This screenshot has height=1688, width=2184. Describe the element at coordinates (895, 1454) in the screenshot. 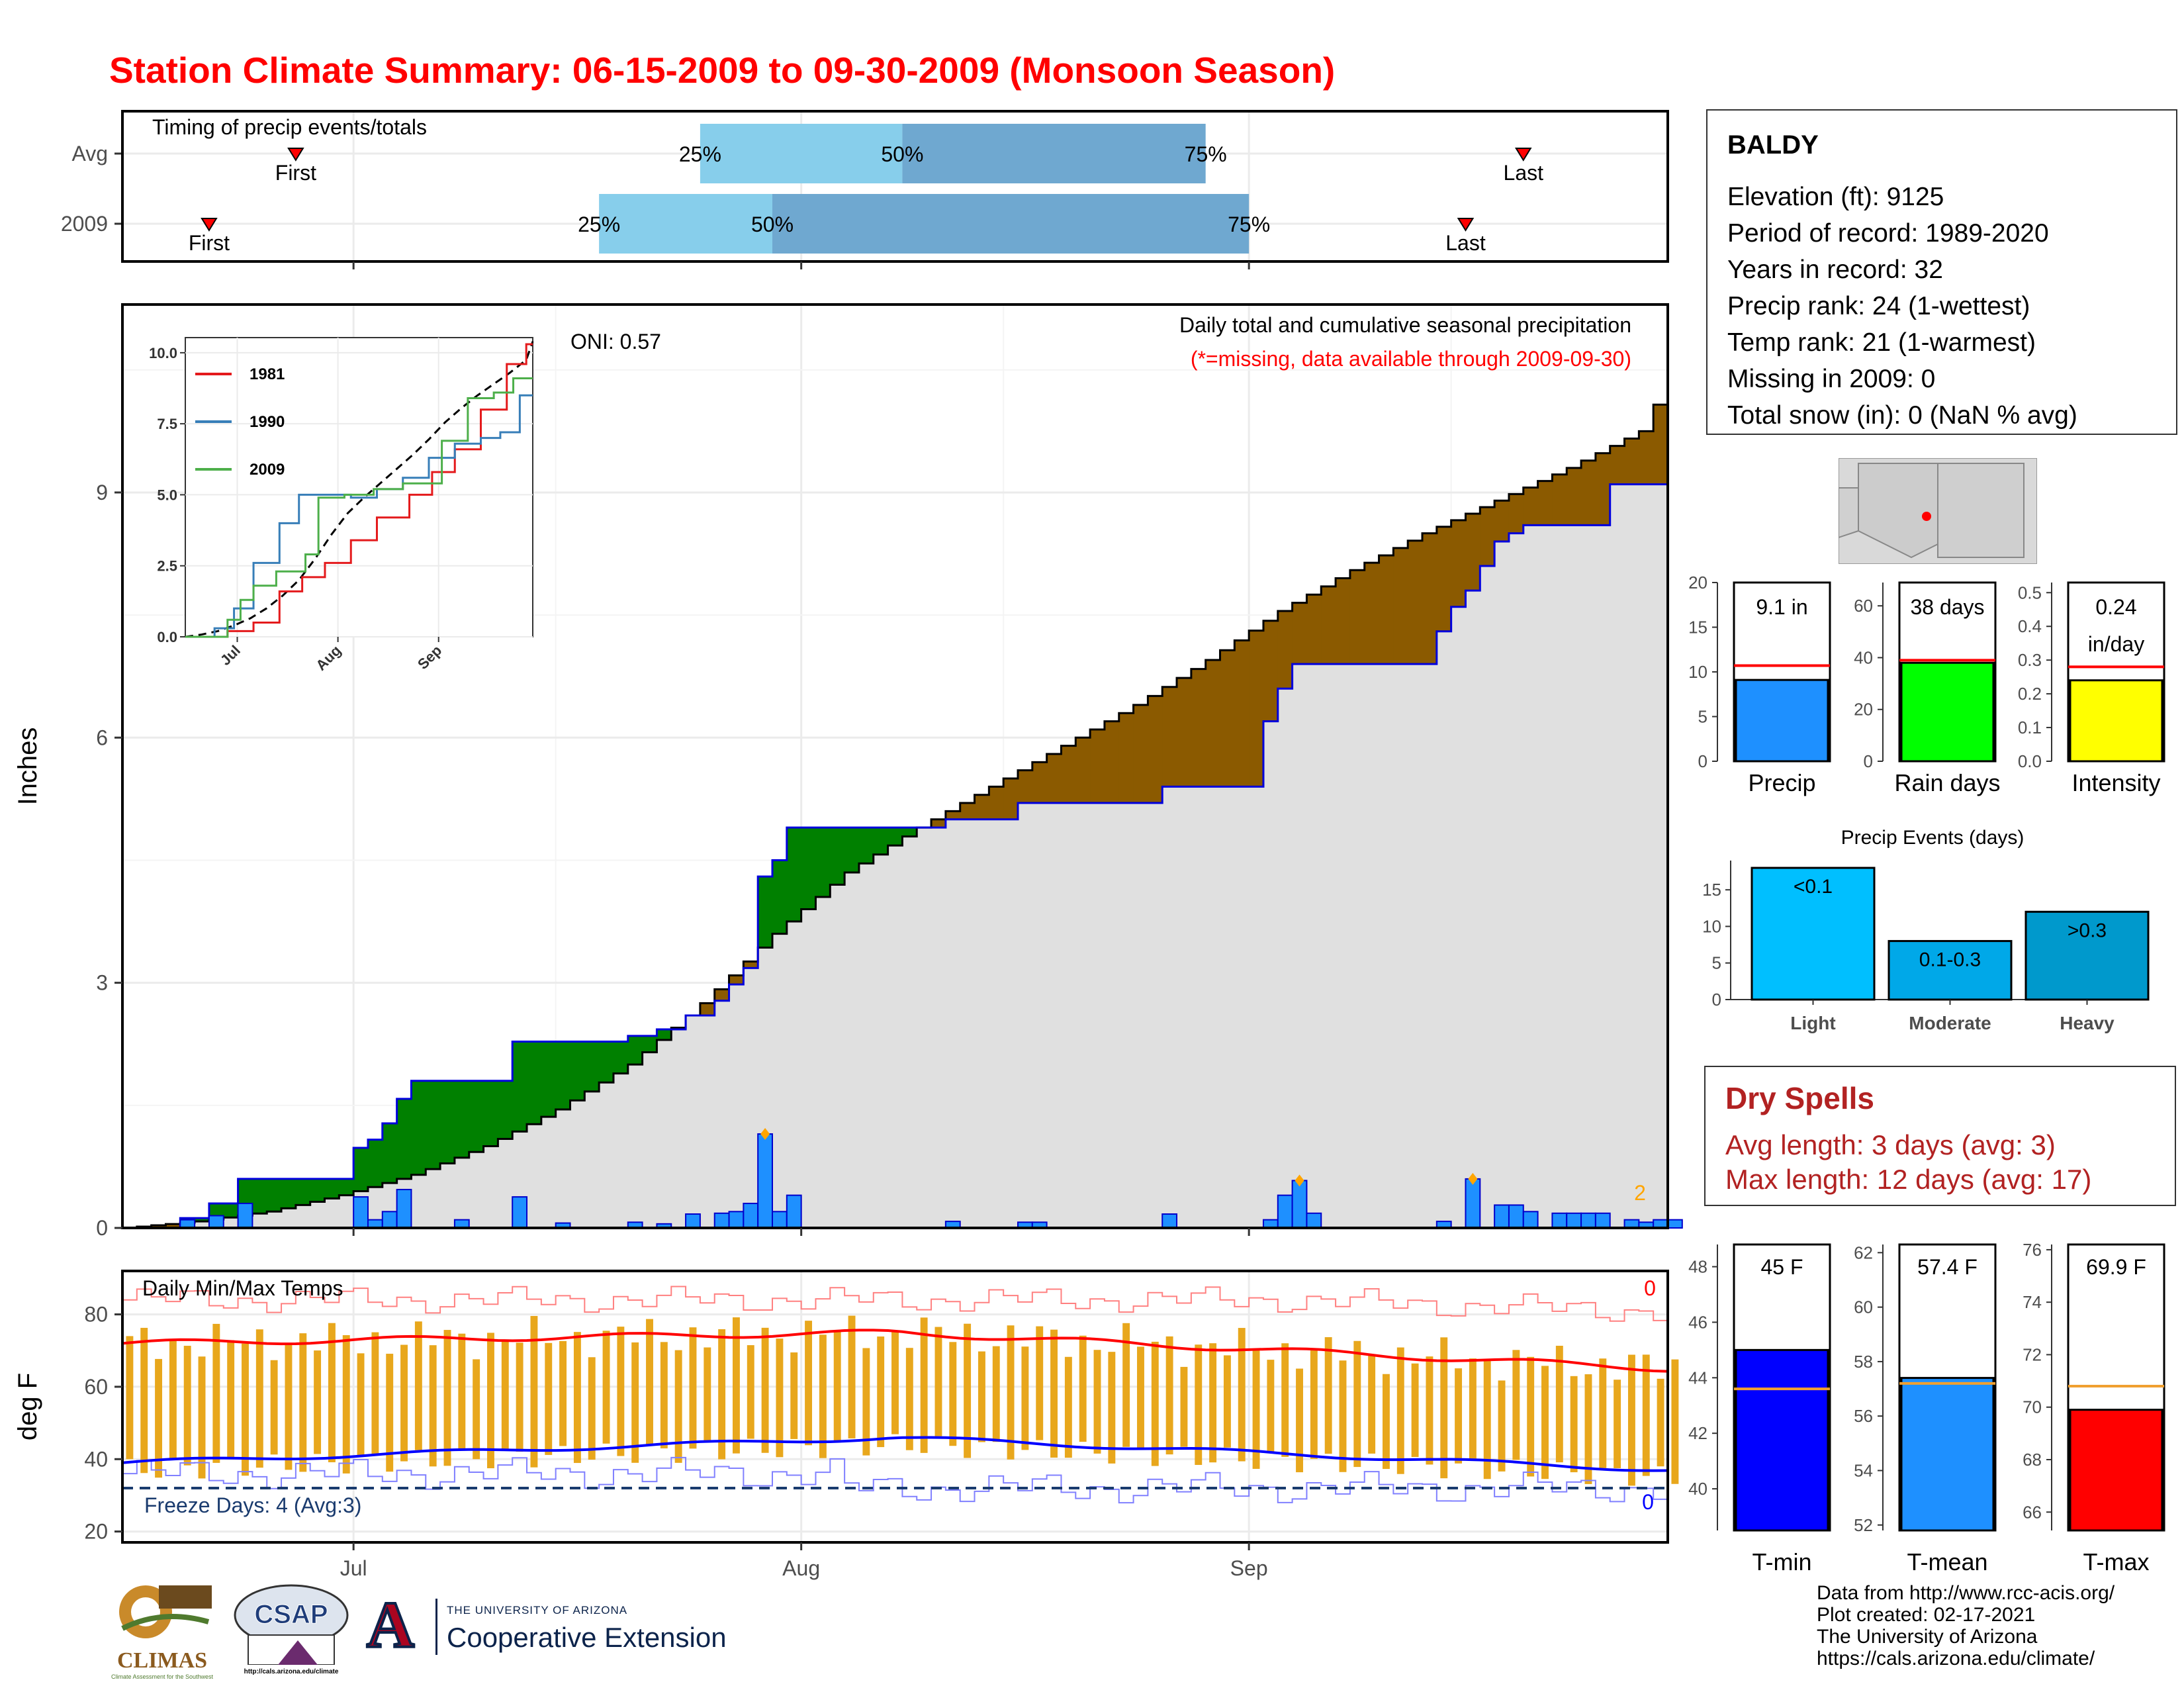

I see `average-min-line` at that location.